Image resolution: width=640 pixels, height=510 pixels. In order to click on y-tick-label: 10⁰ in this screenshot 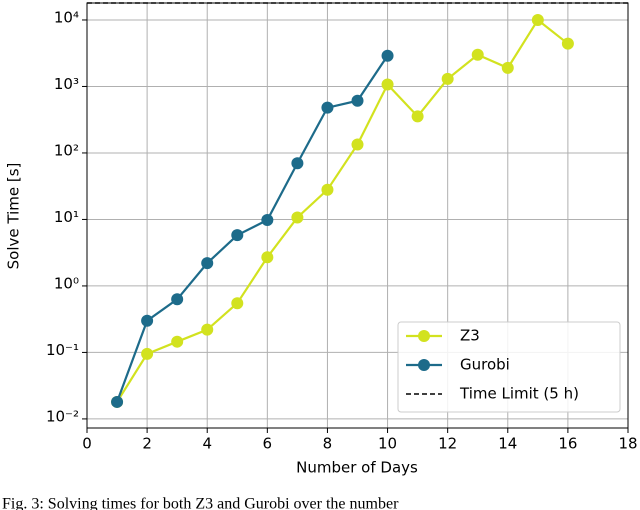, I will do `click(66, 283)`.